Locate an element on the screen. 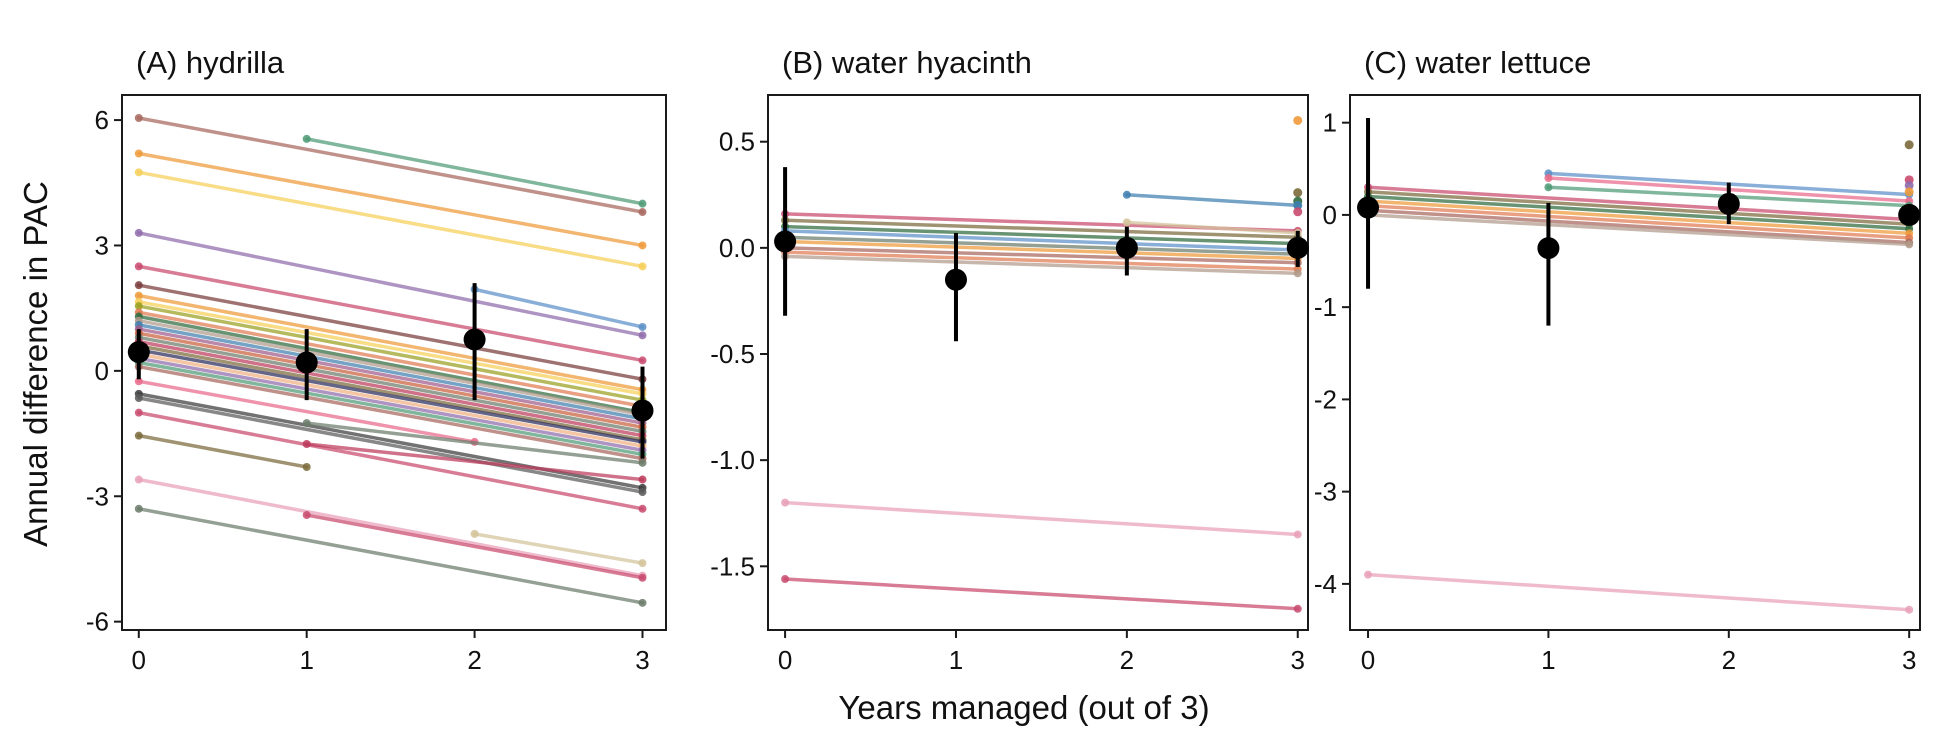 This screenshot has width=1950, height=755. y-tick-label: 0 is located at coordinates (102, 371).